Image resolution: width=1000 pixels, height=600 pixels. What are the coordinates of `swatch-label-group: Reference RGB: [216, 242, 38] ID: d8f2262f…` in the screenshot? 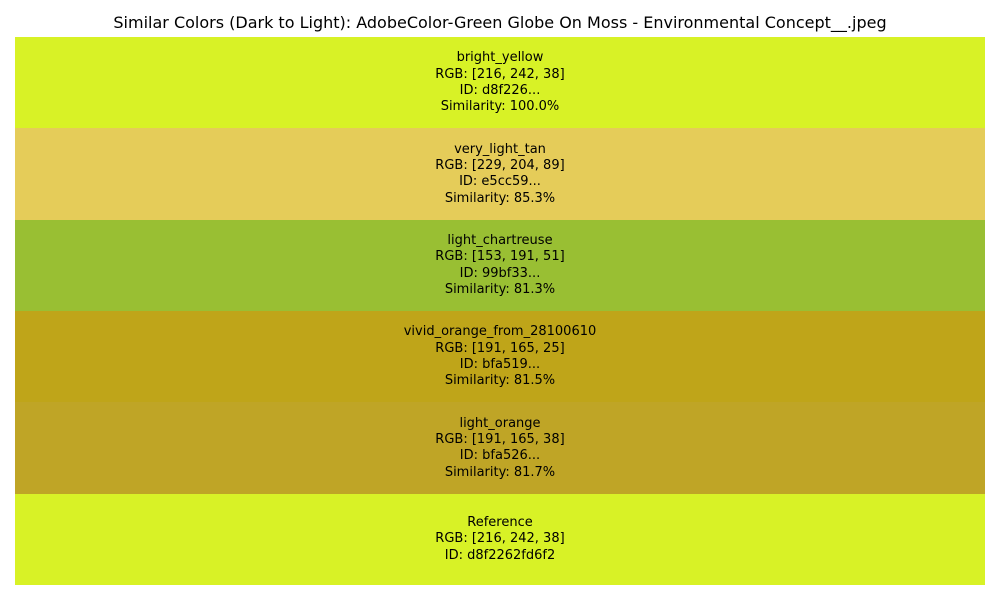 It's located at (499, 539).